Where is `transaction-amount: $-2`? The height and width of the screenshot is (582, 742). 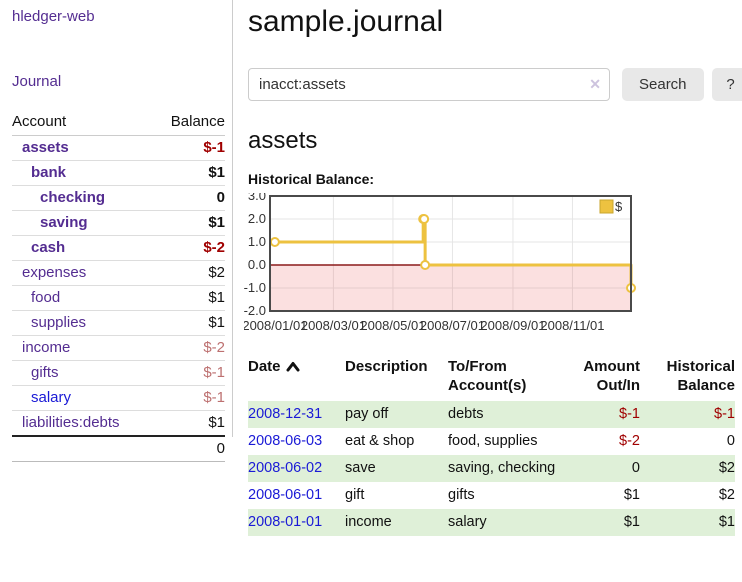
transaction-amount: $-2 is located at coordinates (629, 441).